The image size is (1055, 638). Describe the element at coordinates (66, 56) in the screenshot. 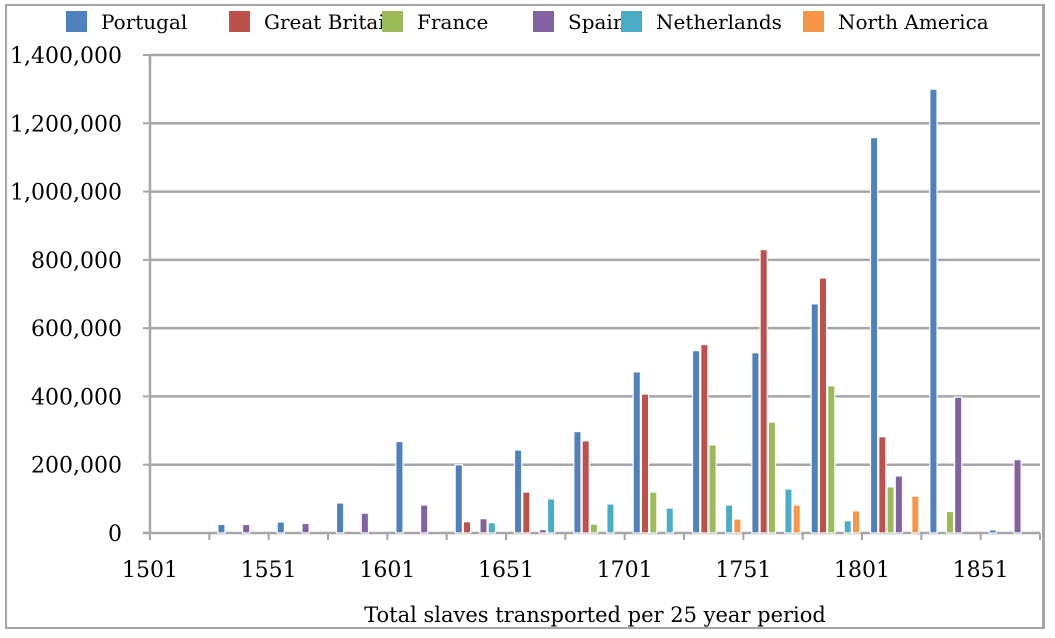

I see `y-tick-label: 1,400,000` at that location.